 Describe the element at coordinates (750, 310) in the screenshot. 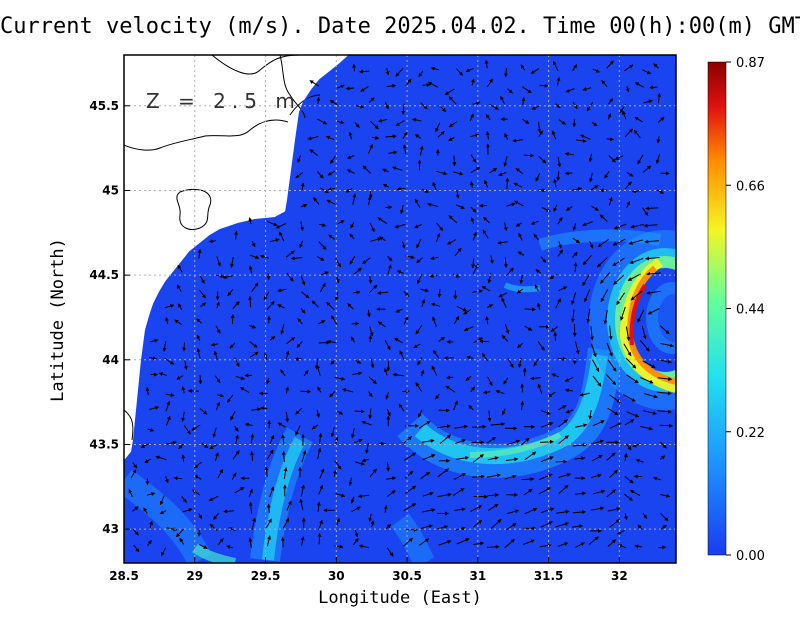

I see `colorbar-tick-label: 0.44` at that location.